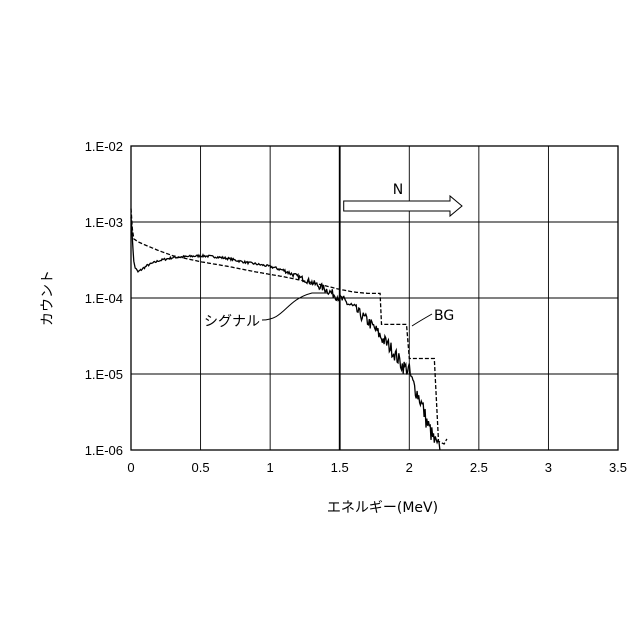 The width and height of the screenshot is (640, 640). Describe the element at coordinates (201, 467) in the screenshot. I see `x-tick-label: 0.5` at that location.